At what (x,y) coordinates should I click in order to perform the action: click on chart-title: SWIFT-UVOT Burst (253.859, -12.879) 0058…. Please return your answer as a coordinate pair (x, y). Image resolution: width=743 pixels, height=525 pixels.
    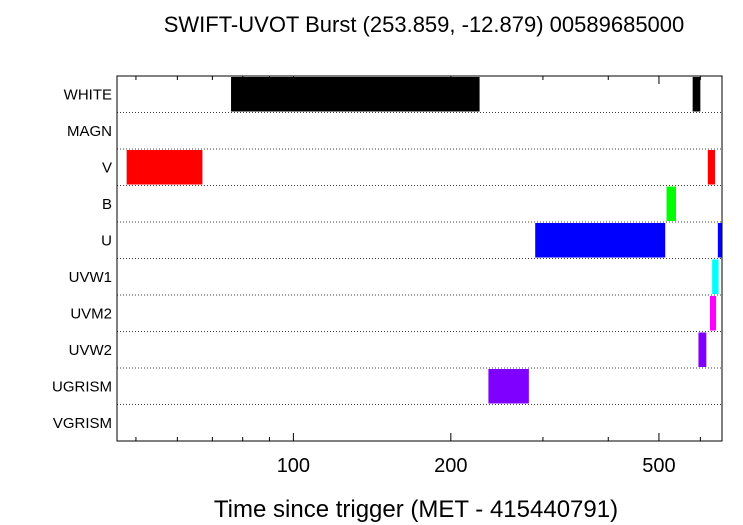
    Looking at the image, I should click on (424, 24).